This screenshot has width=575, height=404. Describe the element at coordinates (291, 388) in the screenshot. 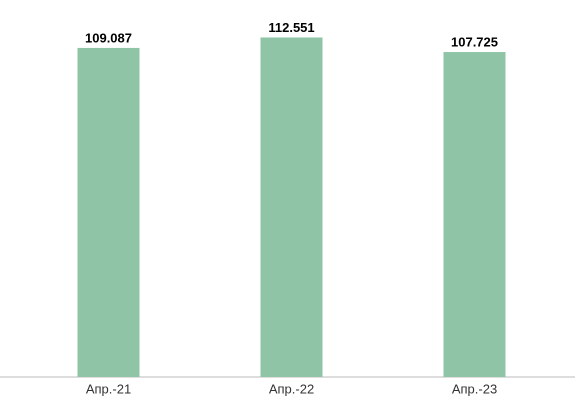

I see `x-tick-label: Апр.-22` at that location.